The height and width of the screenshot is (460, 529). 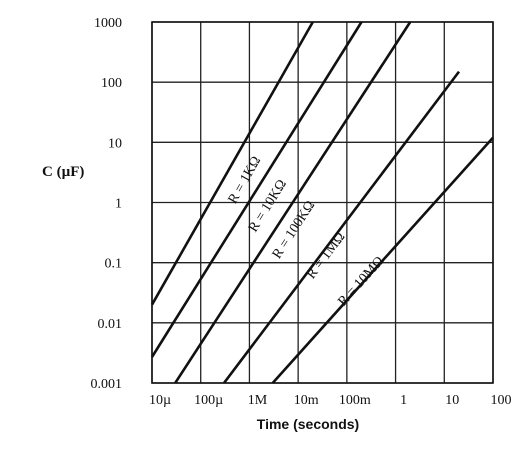 I want to click on y-tick-label: 10, so click(x=115, y=143).